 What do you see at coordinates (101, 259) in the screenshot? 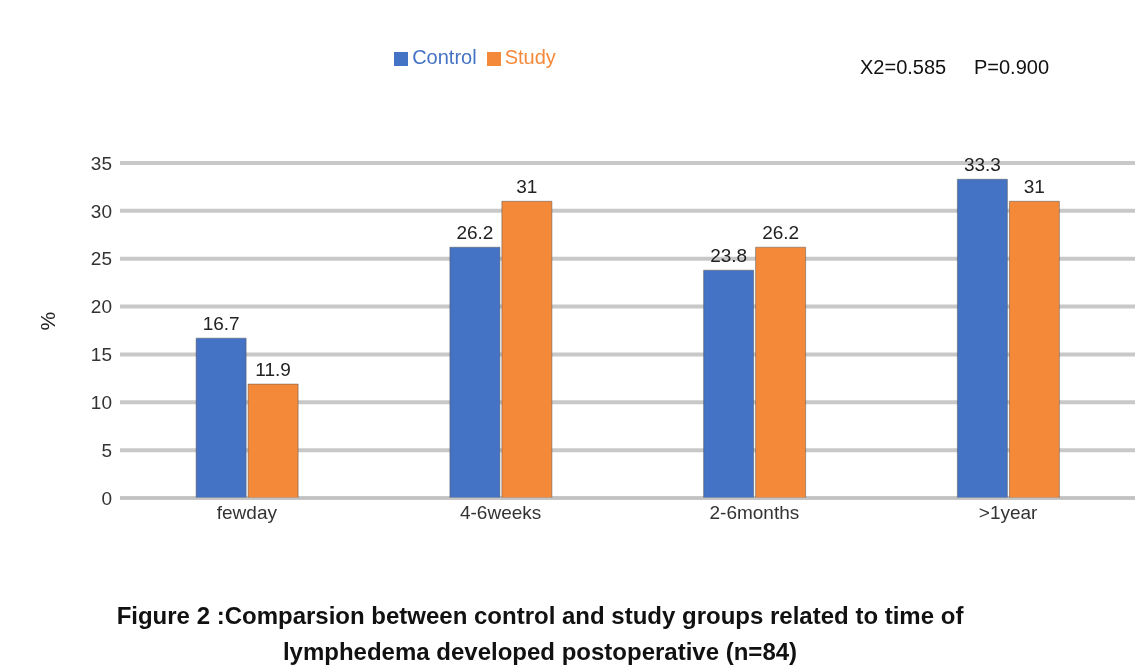
I see `y-tick-label: 25` at bounding box center [101, 259].